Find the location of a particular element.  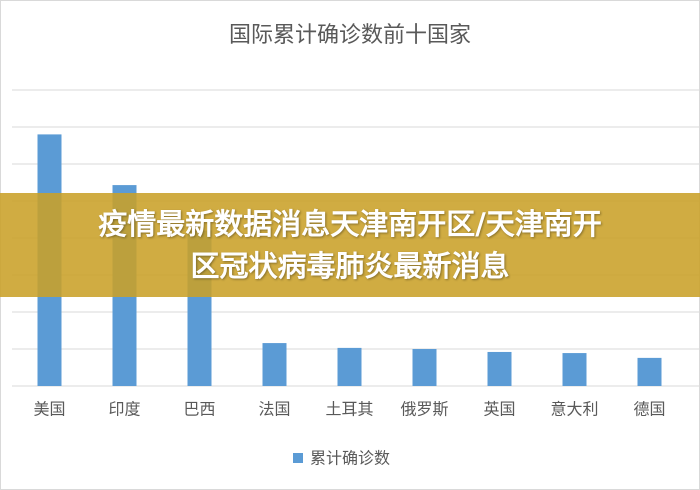

x-tick-label: 俄罗斯 is located at coordinates (424, 409).